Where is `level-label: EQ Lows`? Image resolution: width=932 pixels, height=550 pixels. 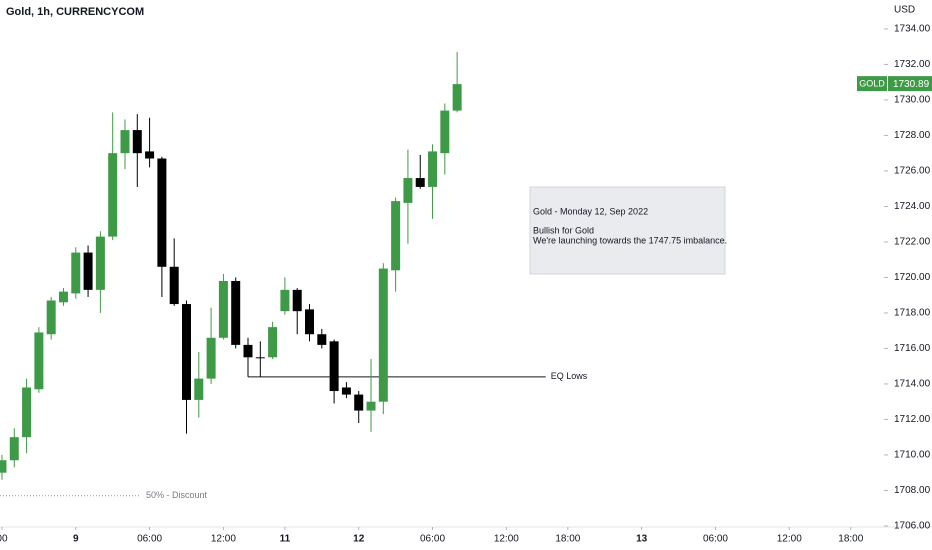 level-label: EQ Lows is located at coordinates (569, 376).